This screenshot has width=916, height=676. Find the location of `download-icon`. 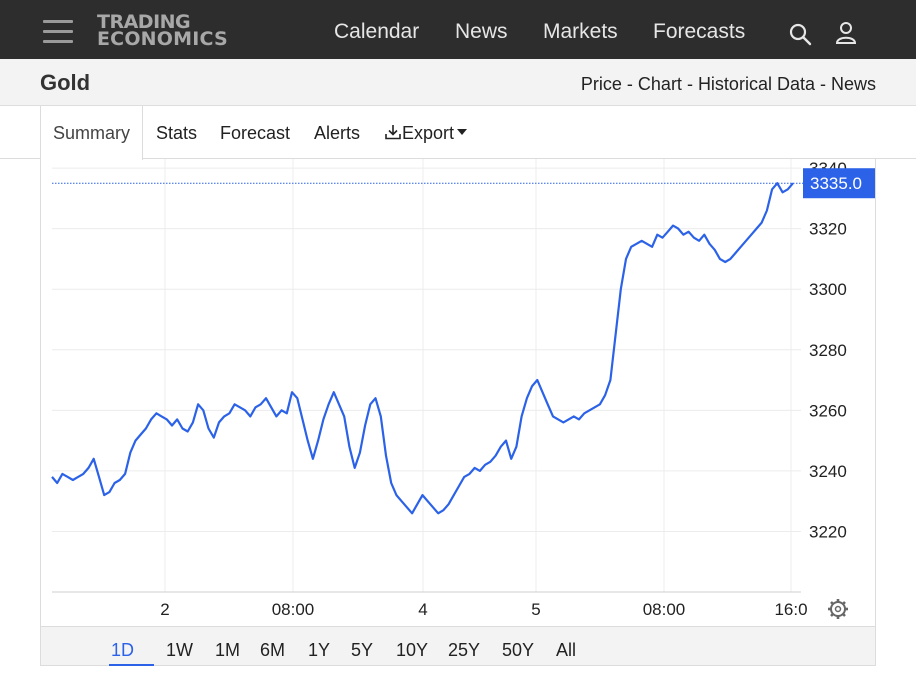

download-icon is located at coordinates (393, 132).